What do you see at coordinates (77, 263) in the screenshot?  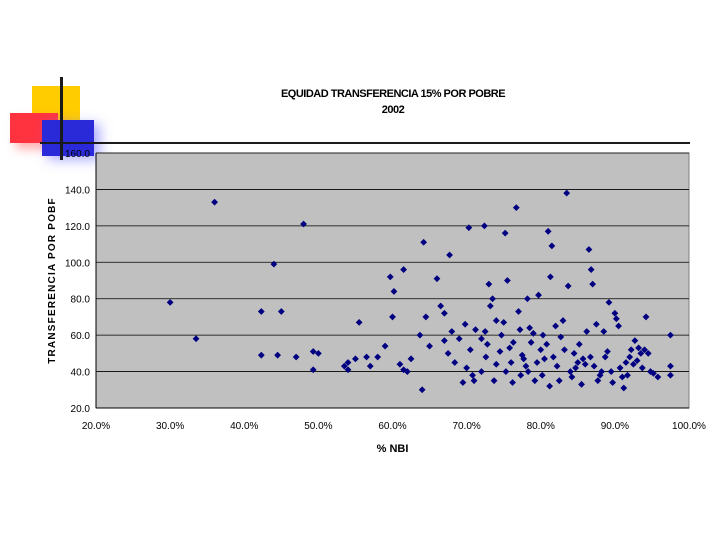 I see `y-tick-label: 100.0` at bounding box center [77, 263].